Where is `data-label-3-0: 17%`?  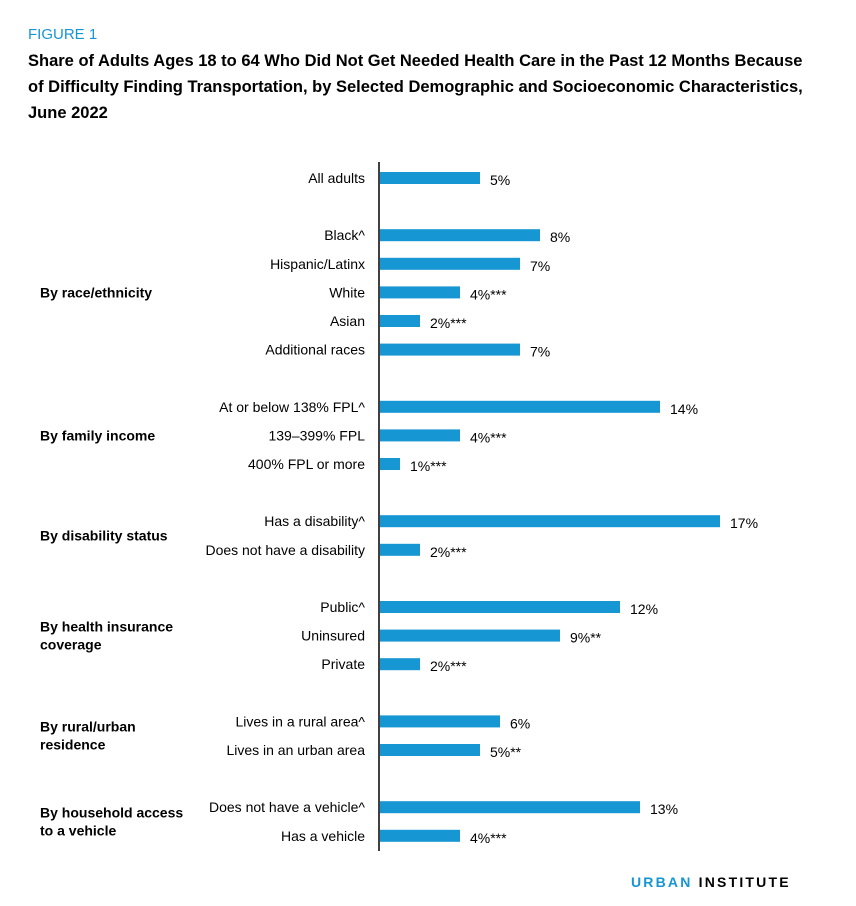 data-label-3-0: 17% is located at coordinates (744, 523).